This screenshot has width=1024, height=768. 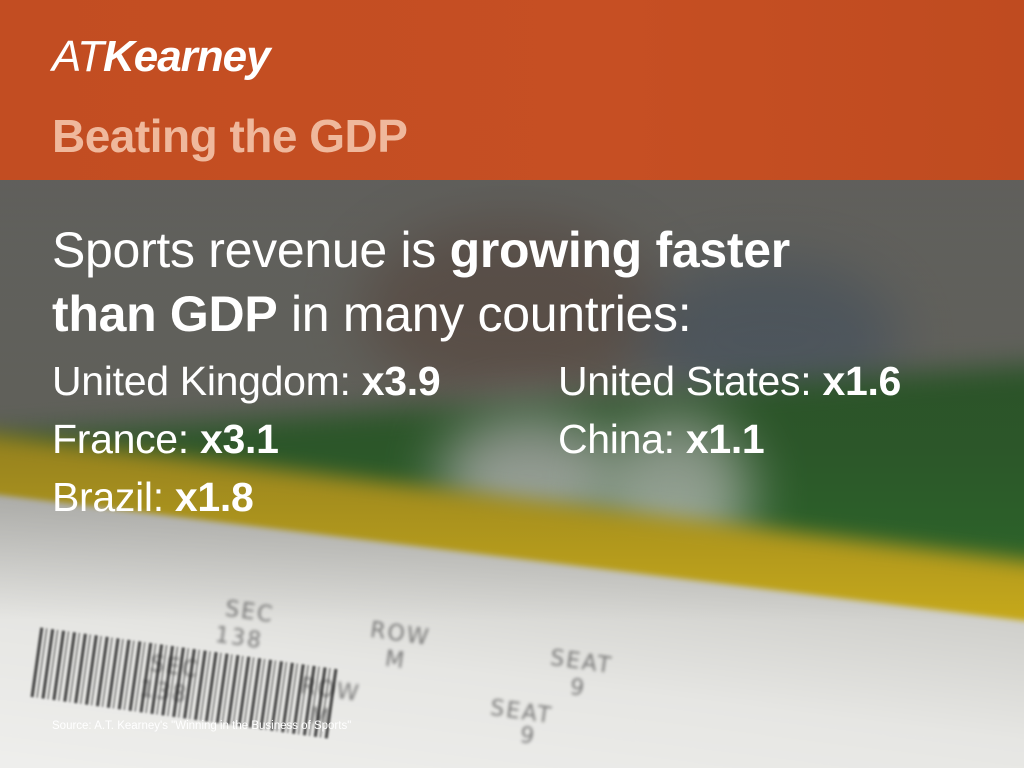 I want to click on country-multiplier: x1.1, so click(x=725, y=439).